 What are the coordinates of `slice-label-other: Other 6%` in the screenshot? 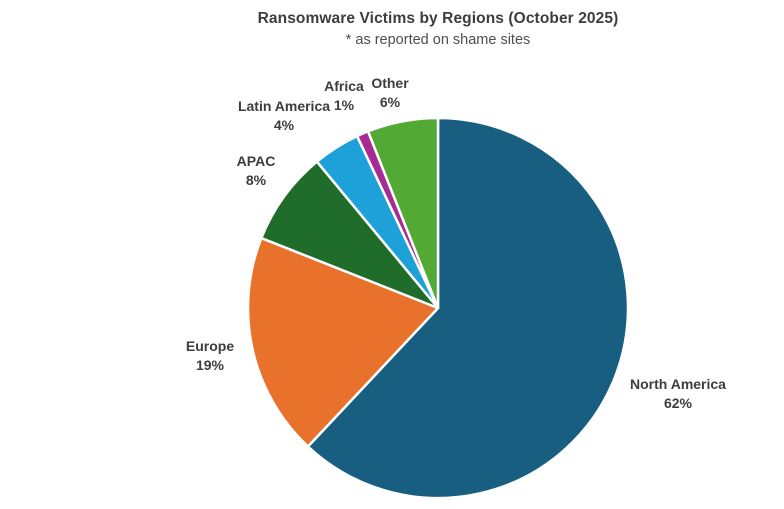 It's located at (390, 92).